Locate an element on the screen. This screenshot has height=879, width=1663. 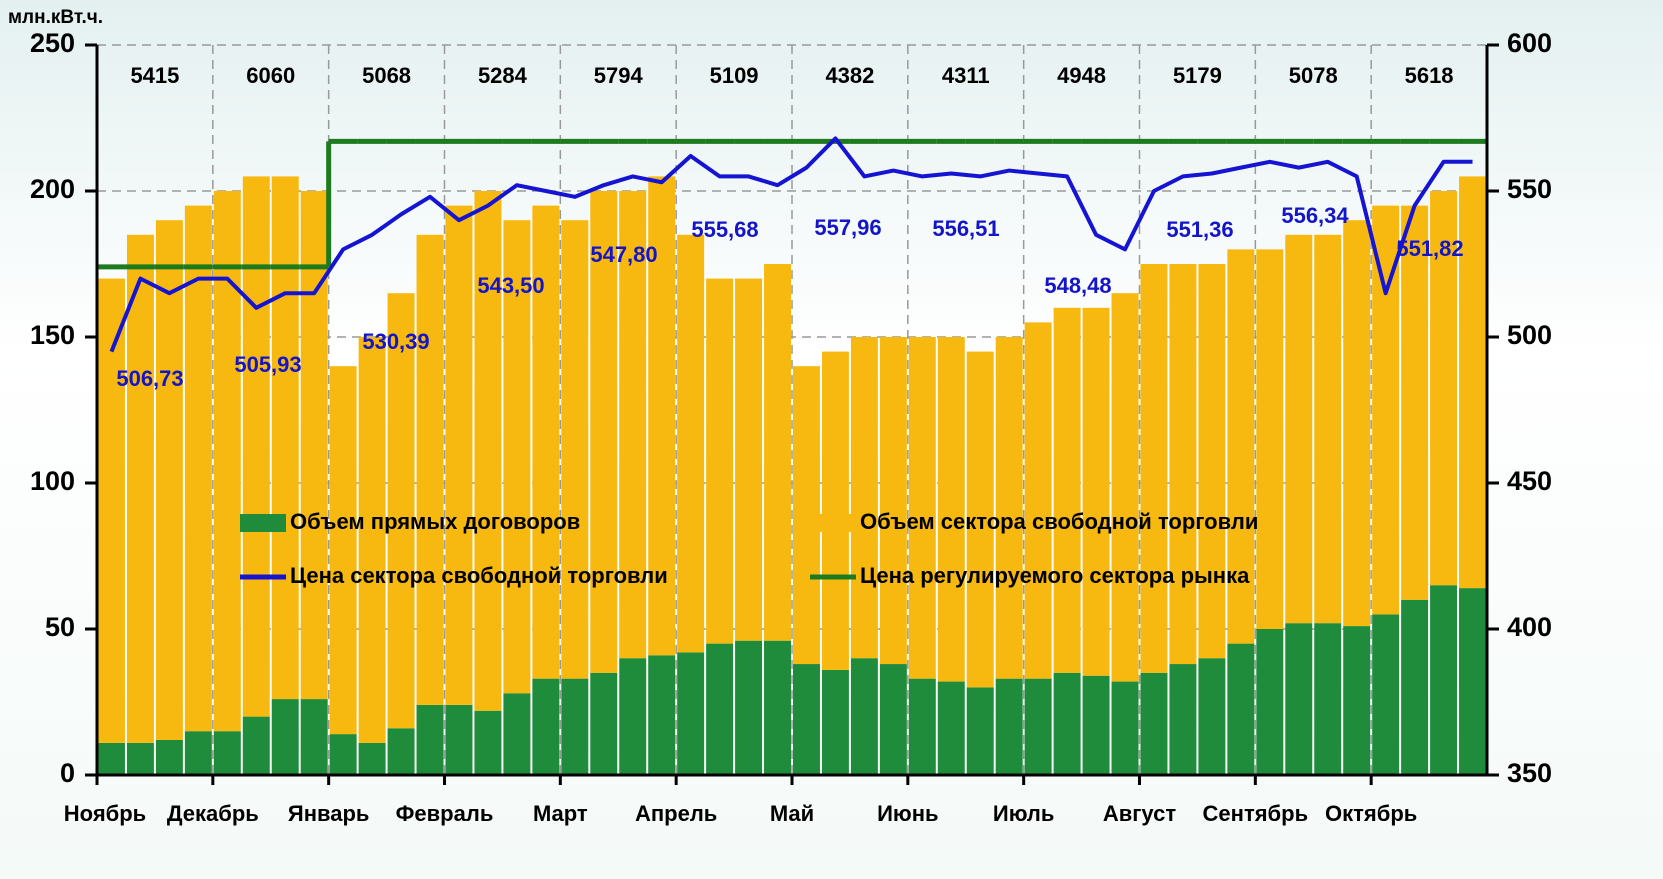
x-tick-label: Август is located at coordinates (1139, 813).